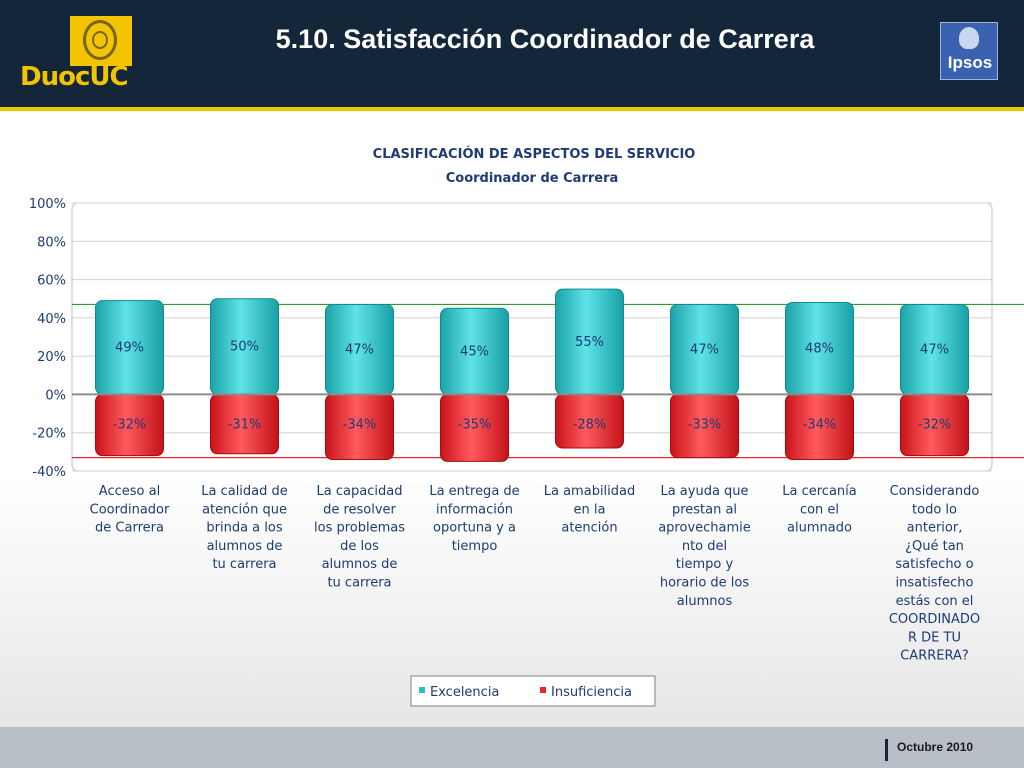 The width and height of the screenshot is (1024, 768). What do you see at coordinates (49, 434) in the screenshot?
I see `y-tick-label: -20%` at bounding box center [49, 434].